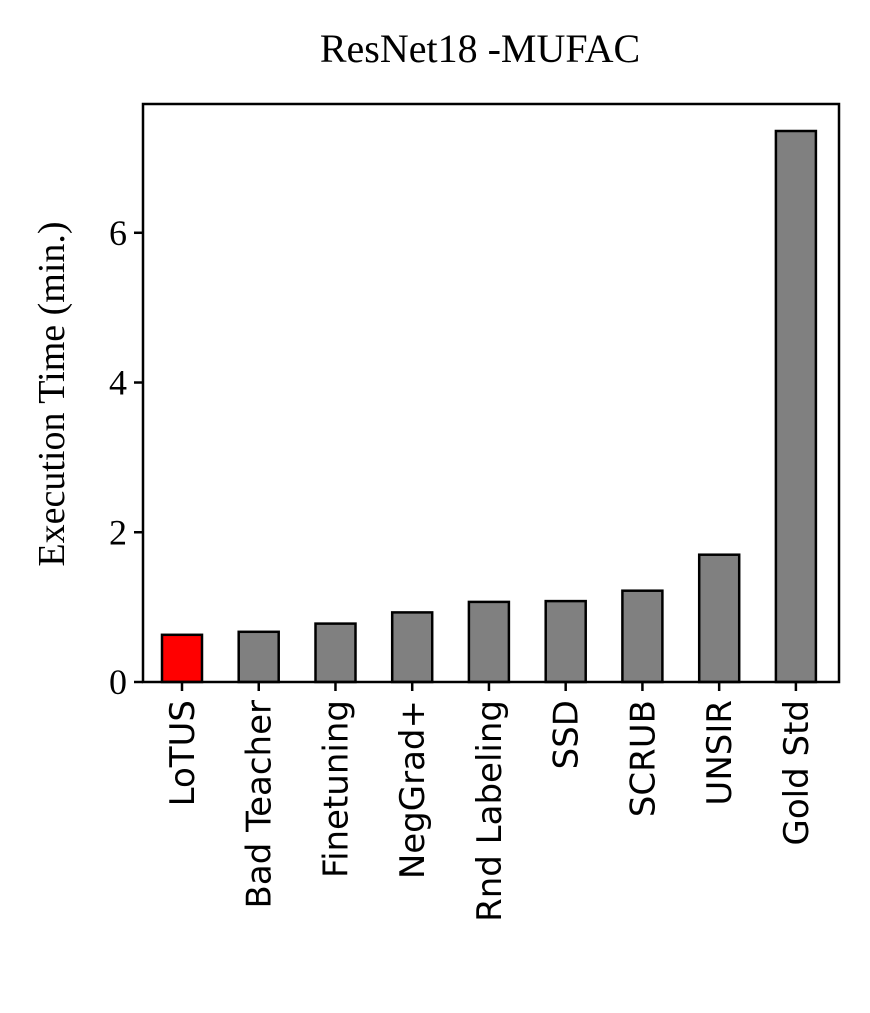  What do you see at coordinates (258, 657) in the screenshot?
I see `bar-bad-teacher` at bounding box center [258, 657].